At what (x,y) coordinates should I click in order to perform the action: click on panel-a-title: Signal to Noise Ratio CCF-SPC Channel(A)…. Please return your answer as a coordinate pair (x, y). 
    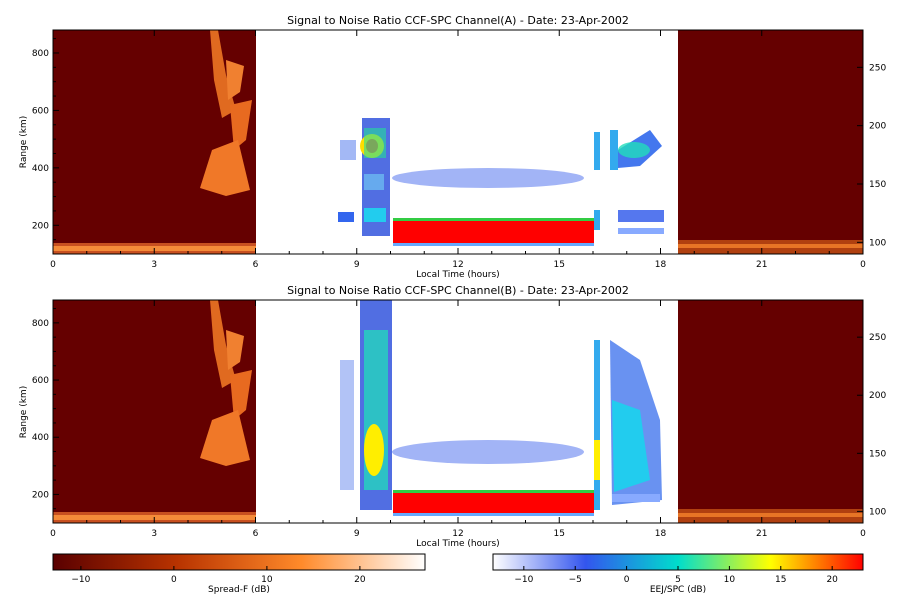
    Looking at the image, I should click on (458, 20).